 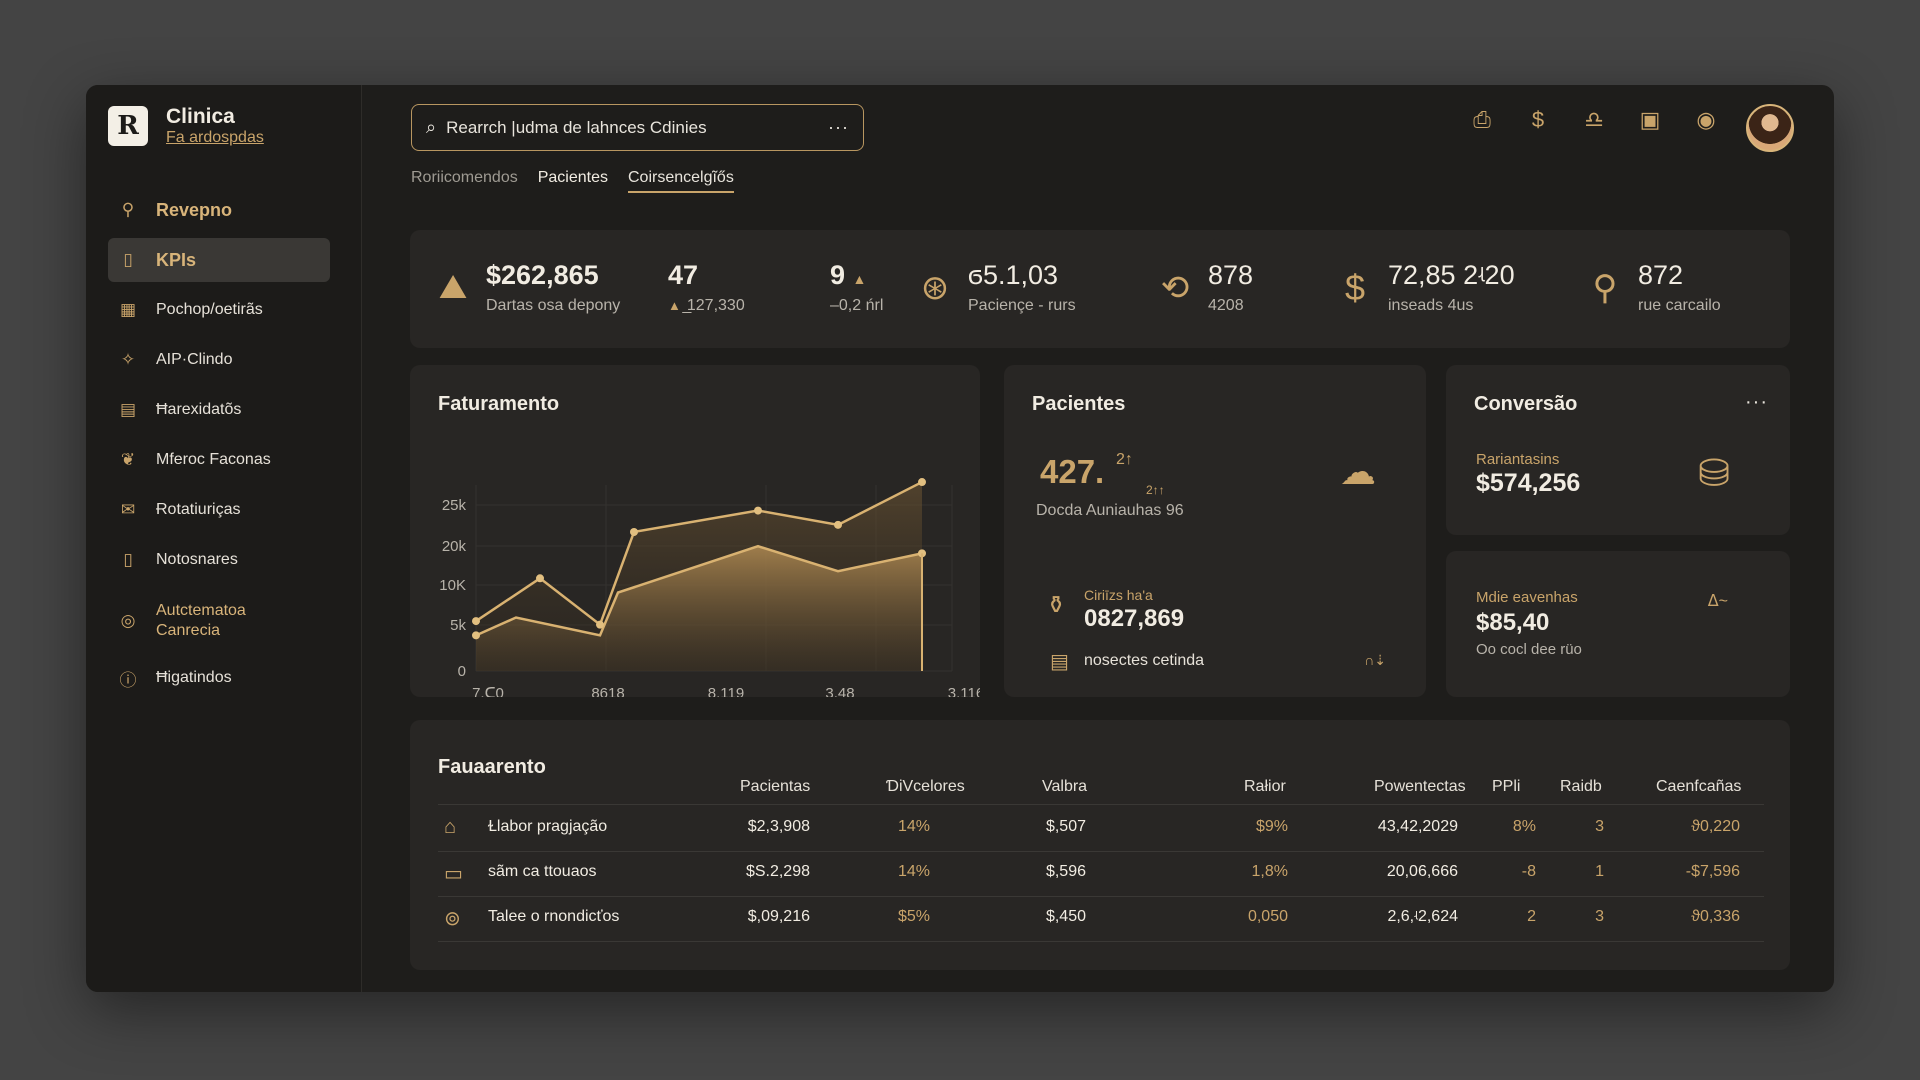 I want to click on sidebar-item: ⚲ Revepno, so click(x=219, y=210).